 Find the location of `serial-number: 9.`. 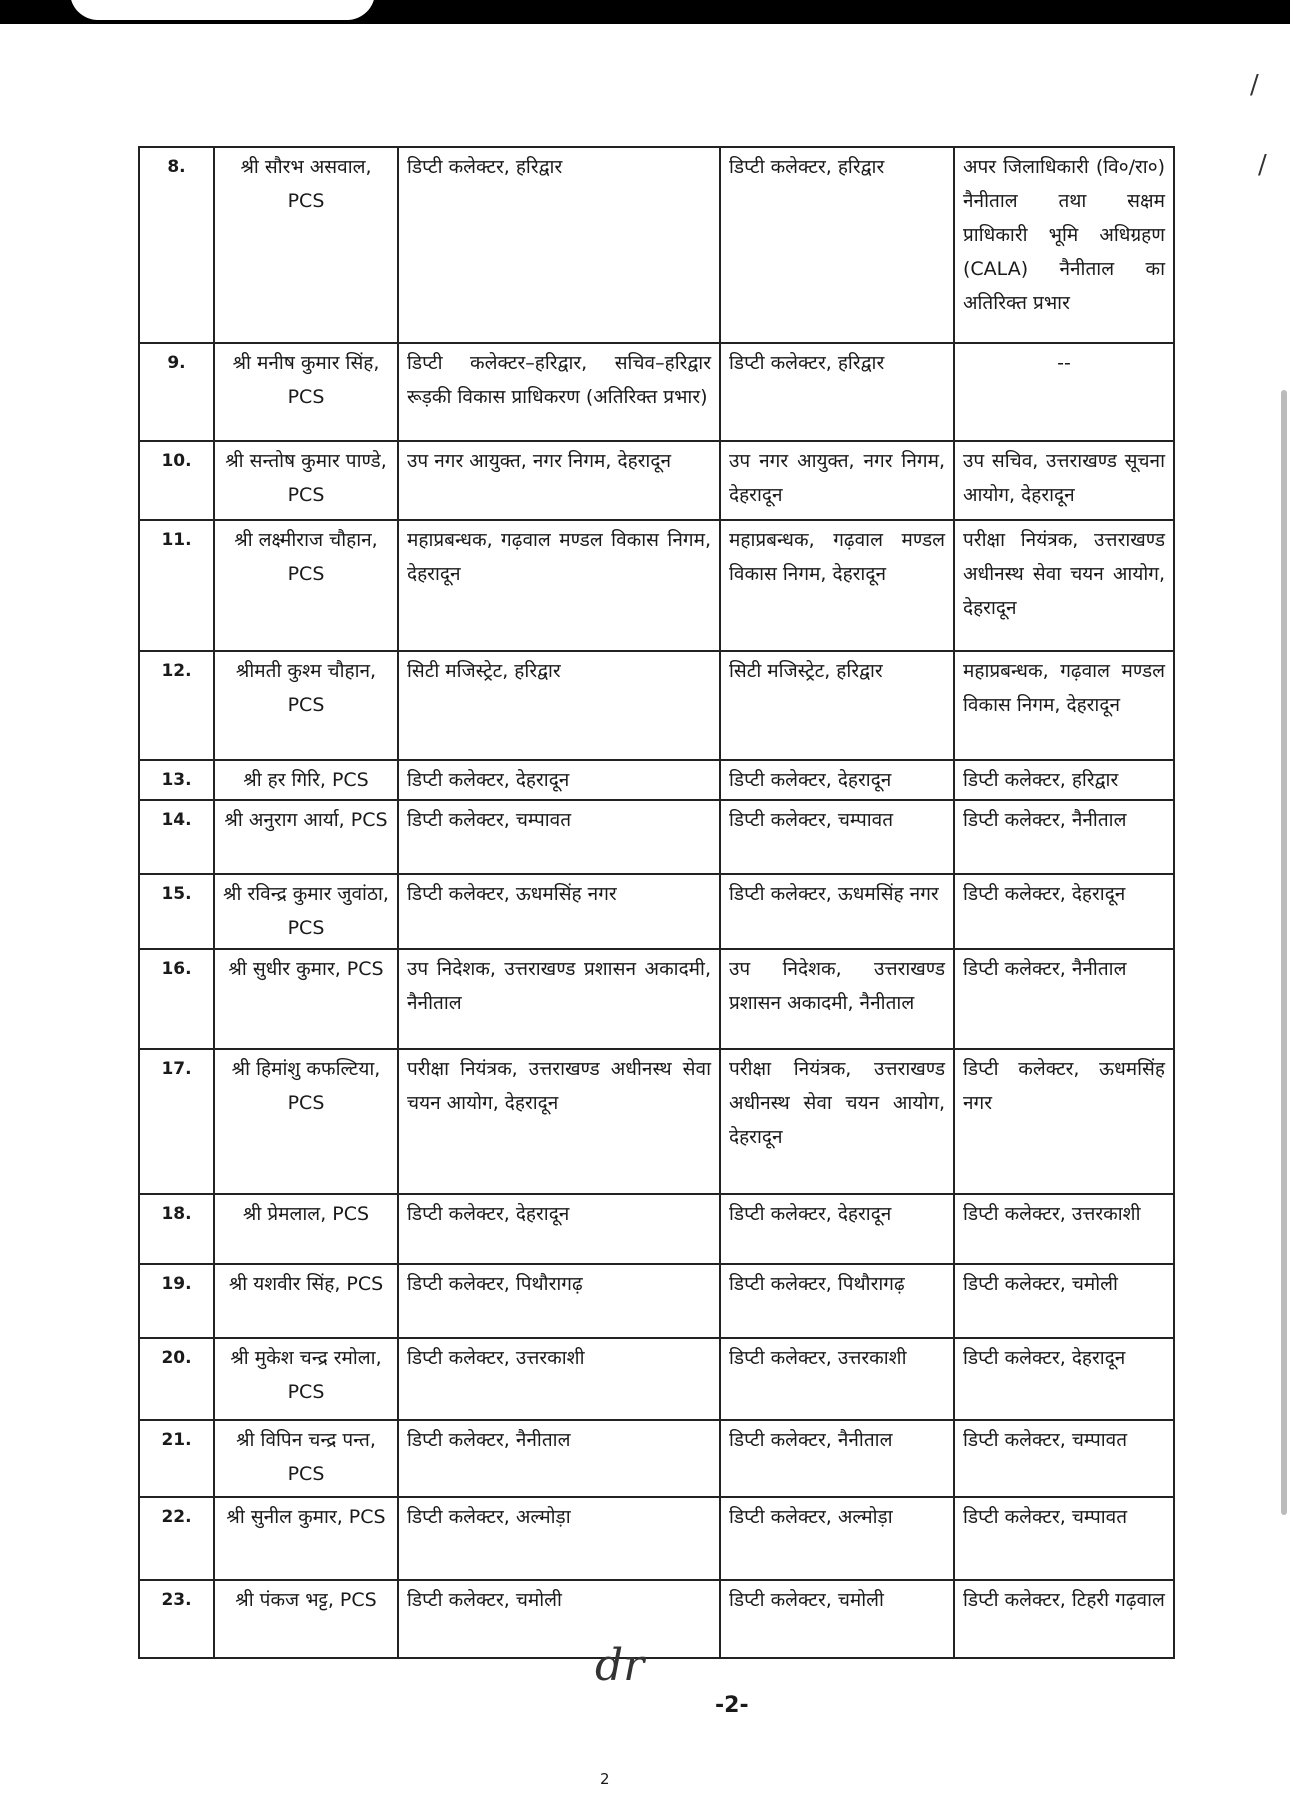

serial-number: 9. is located at coordinates (176, 392).